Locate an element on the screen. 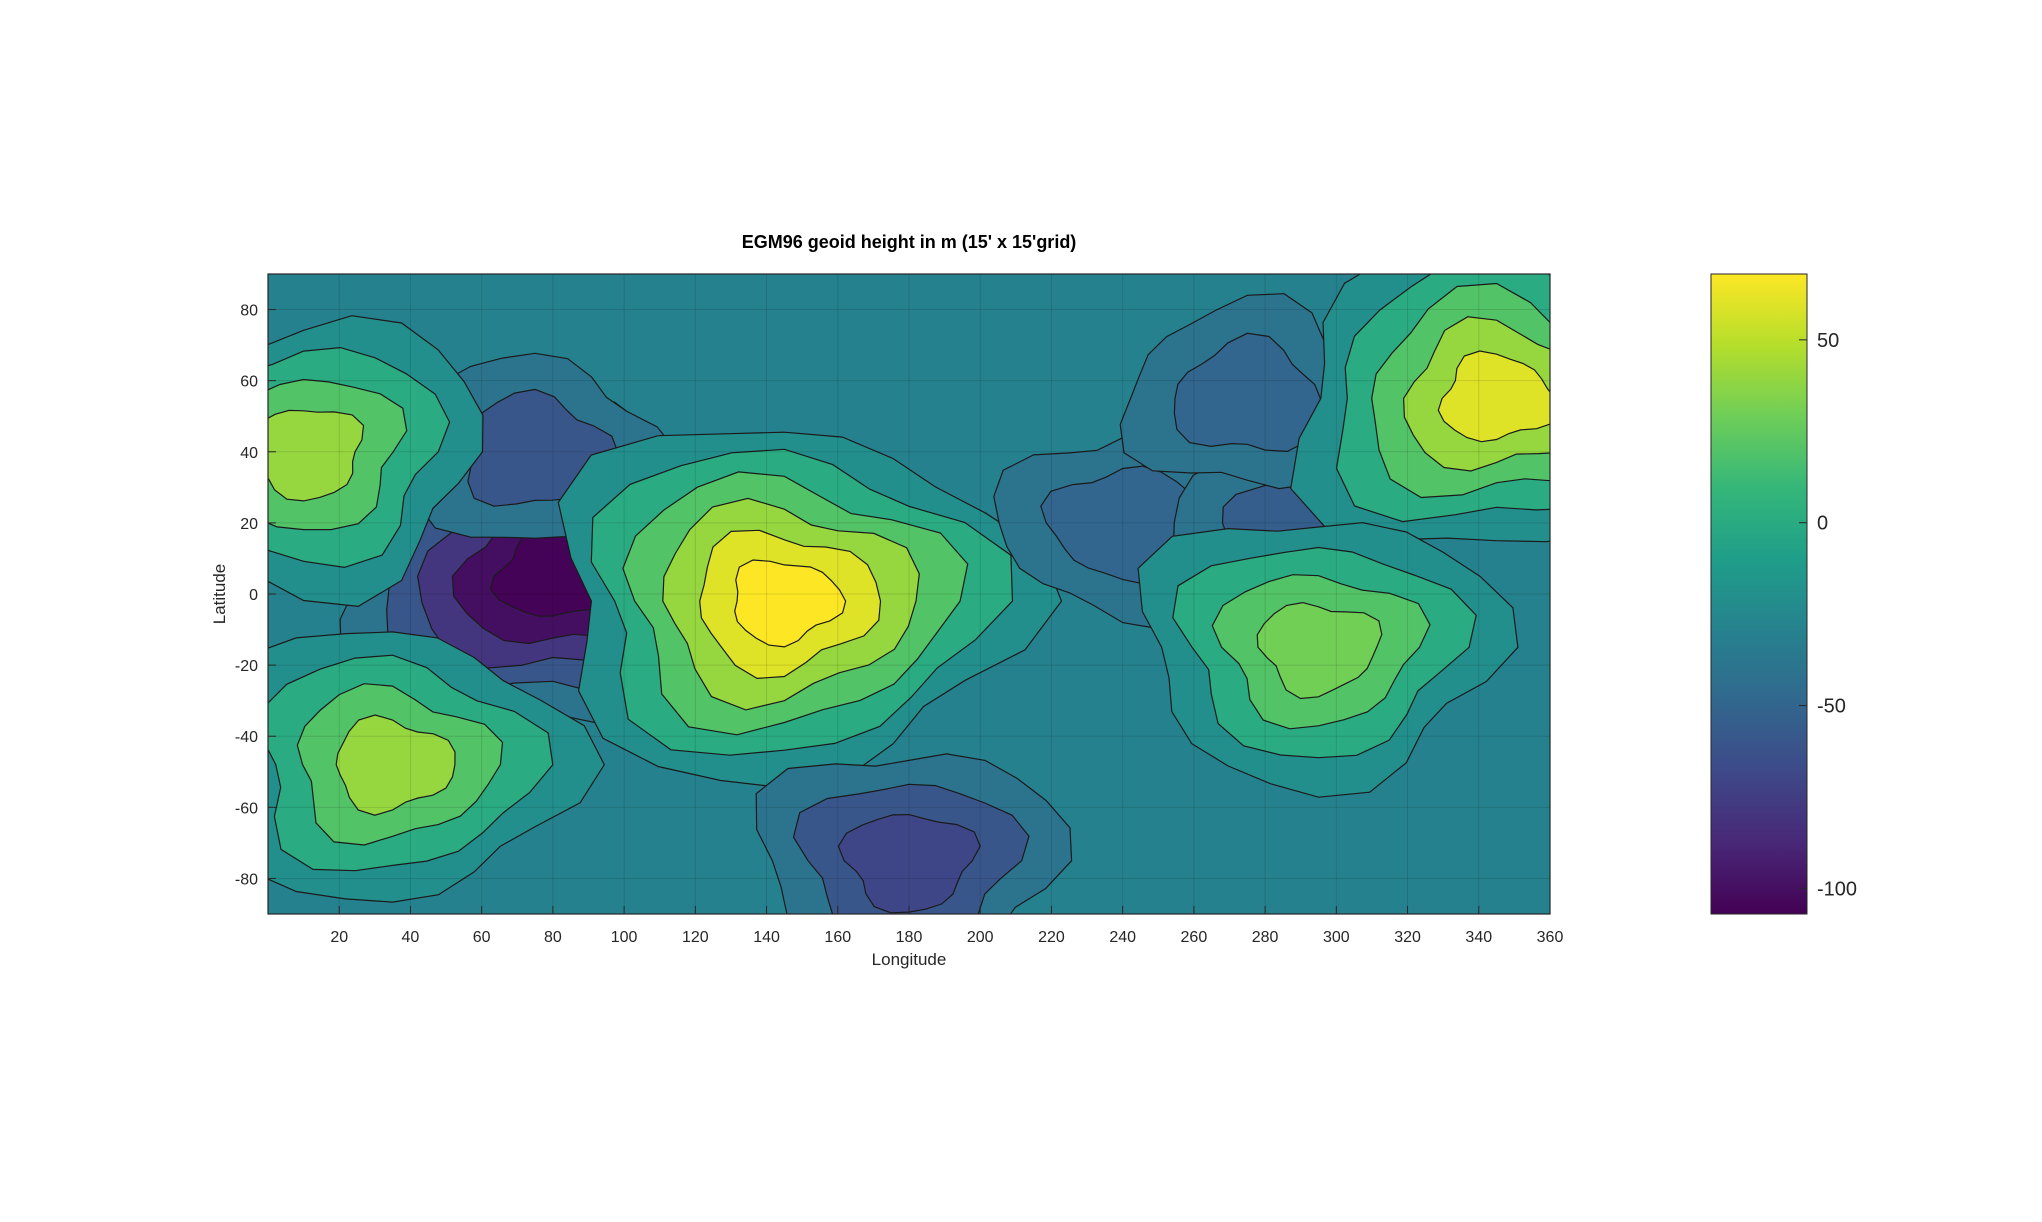  colorbar-gradient is located at coordinates (1759, 594).